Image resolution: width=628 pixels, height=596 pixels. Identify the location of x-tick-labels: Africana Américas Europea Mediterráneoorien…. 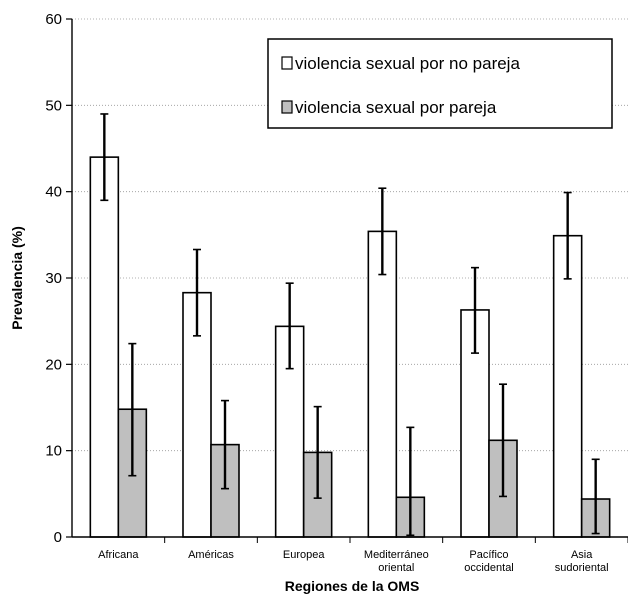
(353, 561).